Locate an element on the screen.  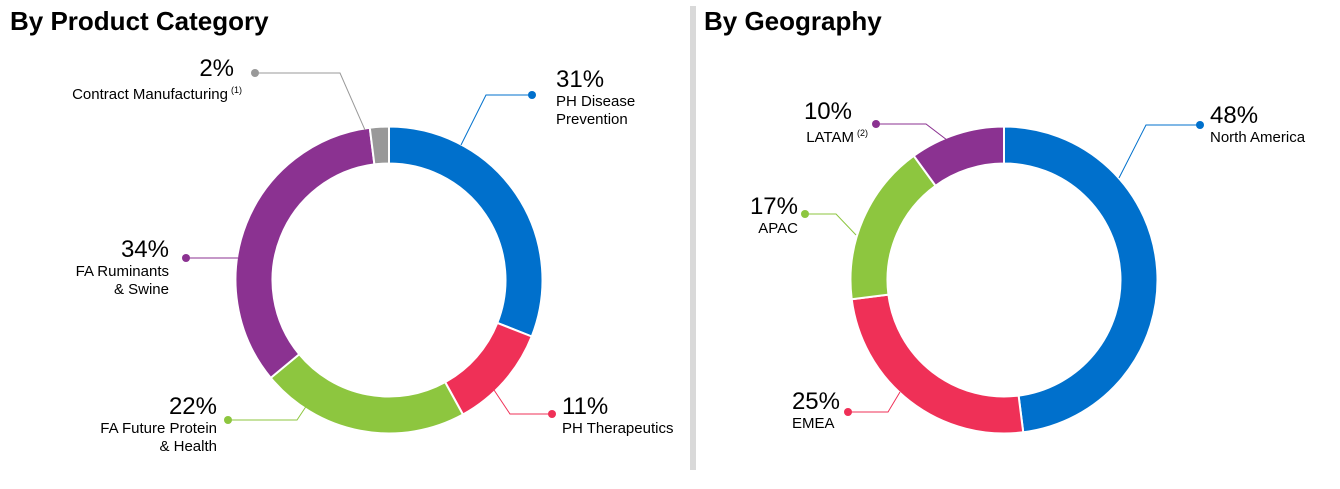
slice-pct: 10% is located at coordinates (827, 111).